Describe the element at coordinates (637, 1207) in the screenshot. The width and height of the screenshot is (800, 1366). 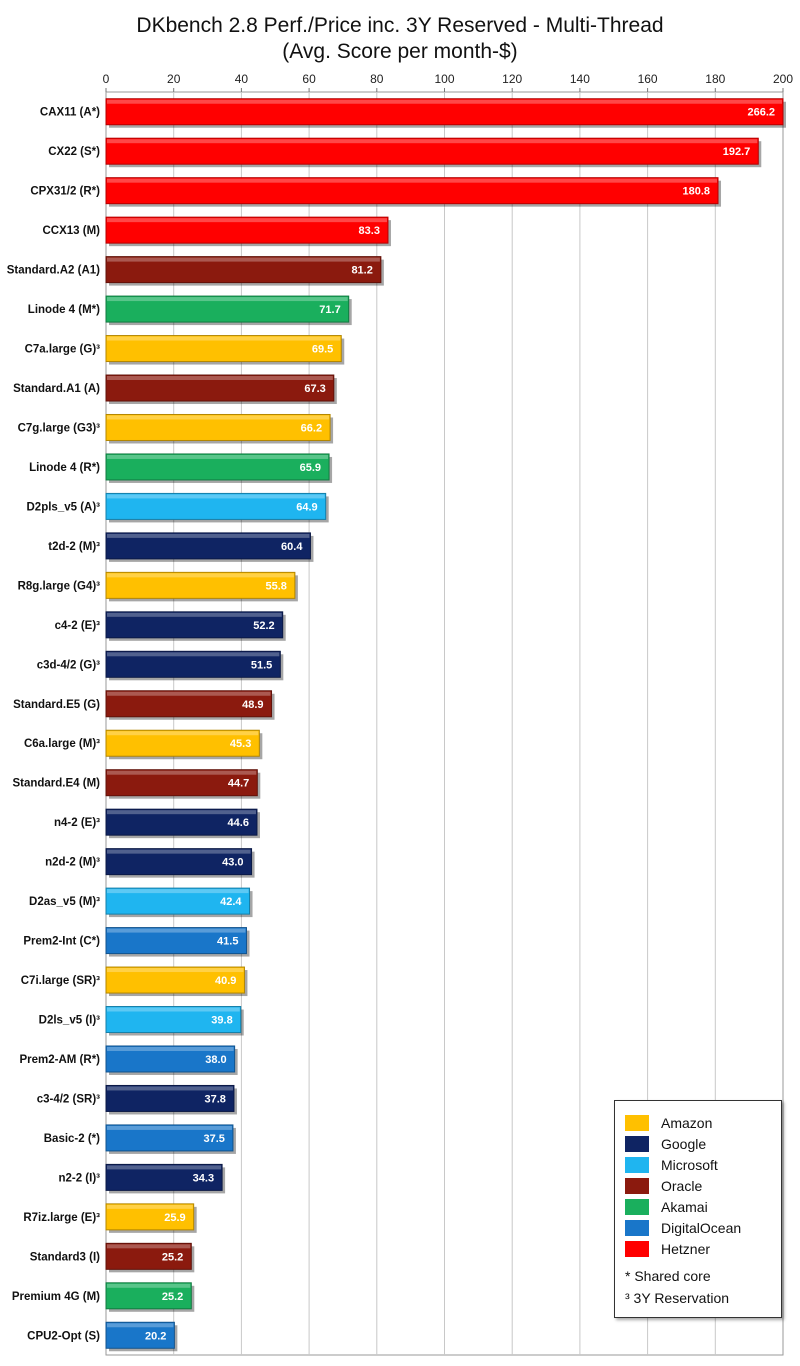
I see `legend-swatch-akamai` at that location.